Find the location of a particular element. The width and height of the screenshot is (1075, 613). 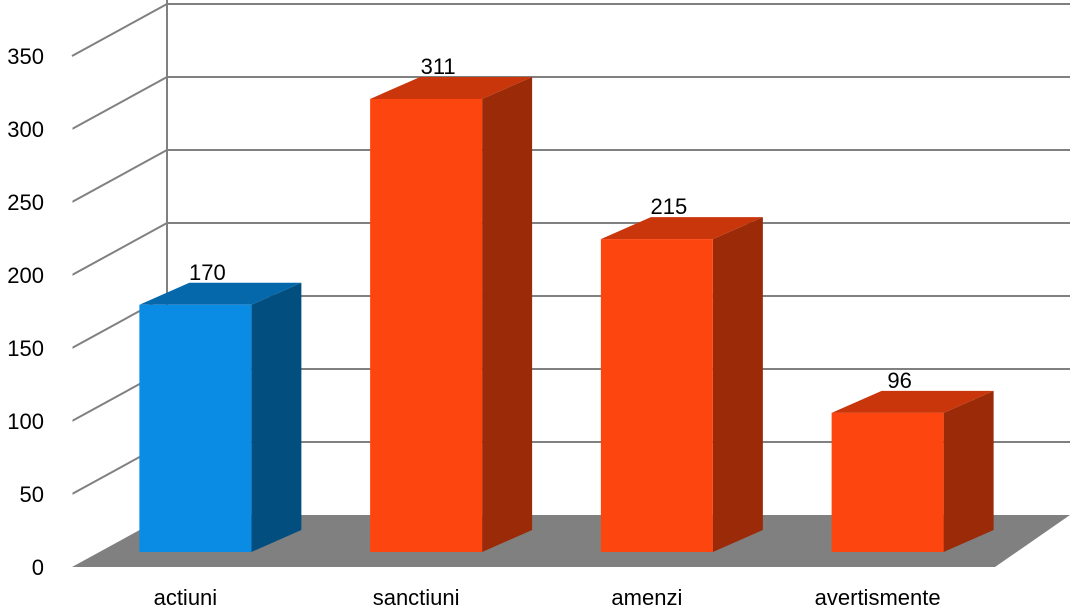

y-axis-ticks: 0 50 100 150 200 250 300 350 is located at coordinates (25, 312).